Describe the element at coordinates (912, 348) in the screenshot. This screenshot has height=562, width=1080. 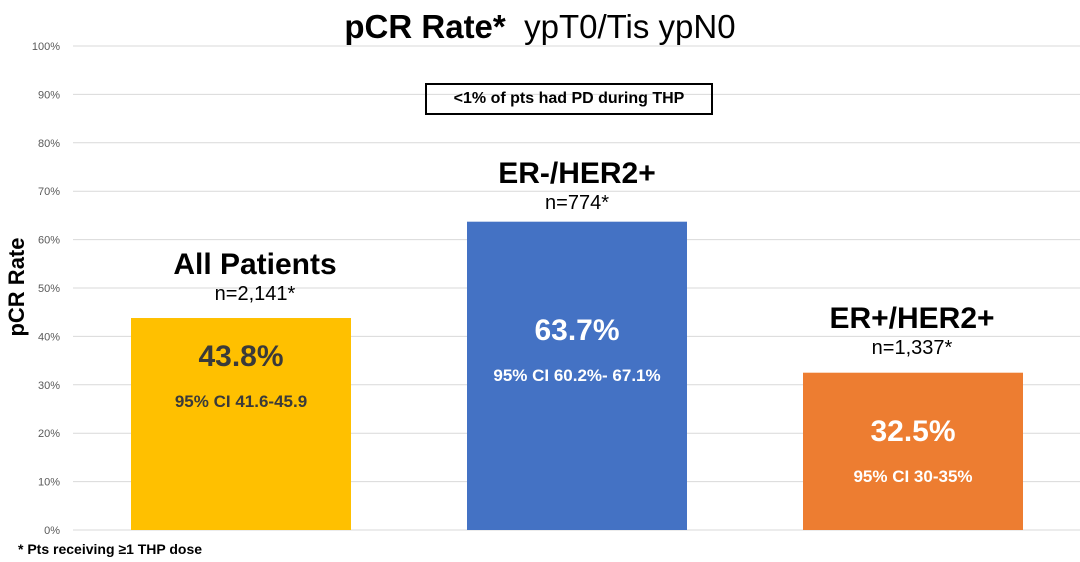
I see `n-label: n=1,337*` at that location.